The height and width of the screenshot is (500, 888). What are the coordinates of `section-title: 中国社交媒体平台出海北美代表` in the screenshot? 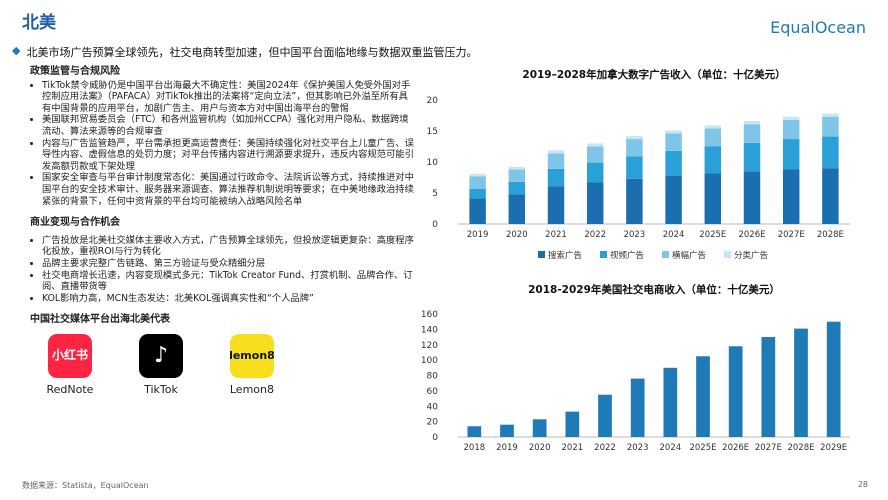 It's located at (100, 320).